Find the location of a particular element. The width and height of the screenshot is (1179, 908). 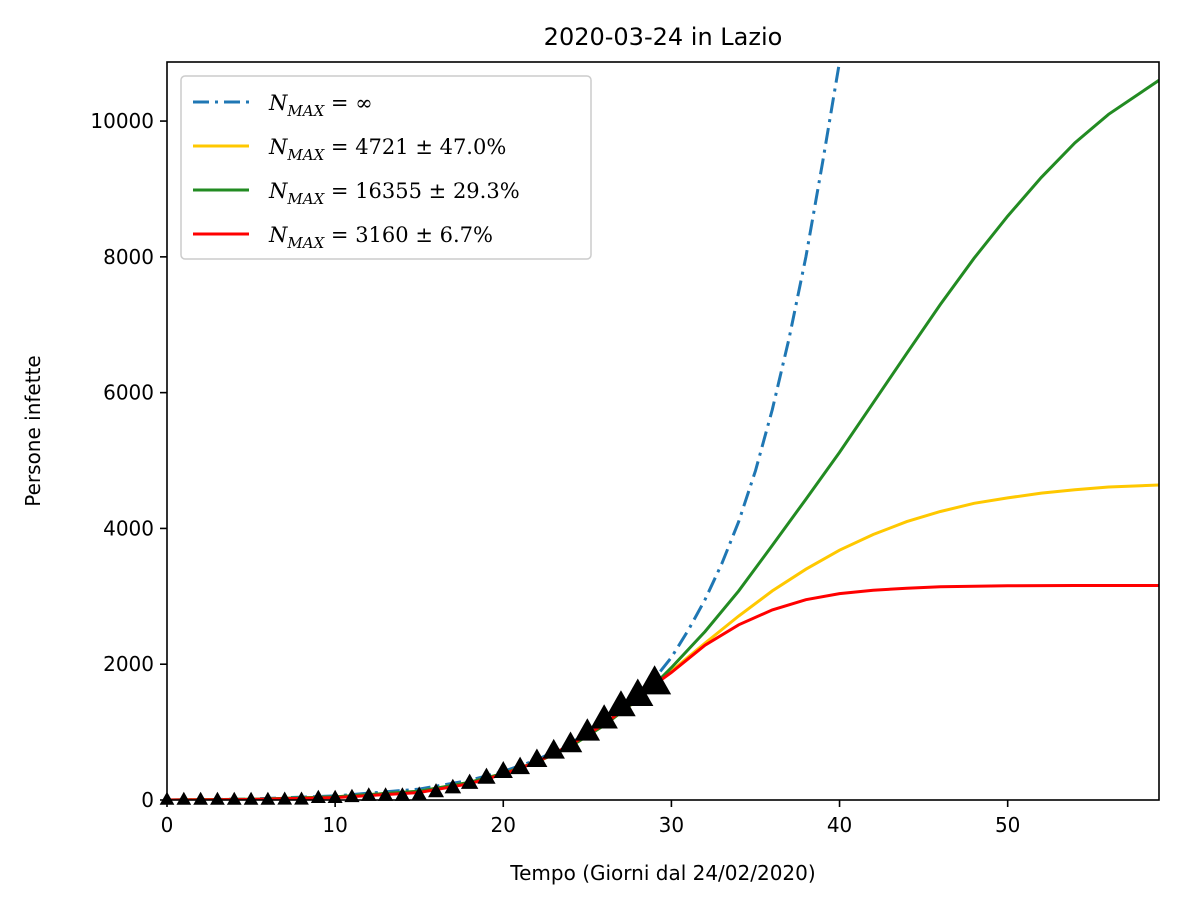

y-tick-label: 0 is located at coordinates (147, 800).